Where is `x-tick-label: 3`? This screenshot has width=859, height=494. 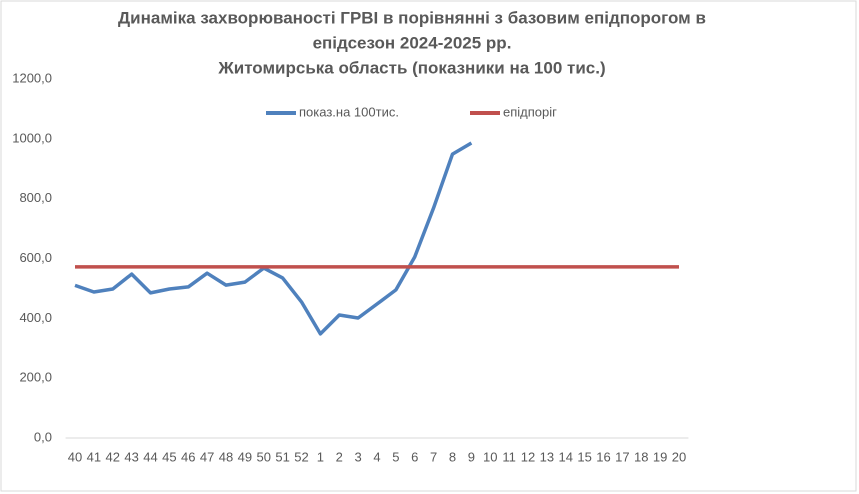
x-tick-label: 3 is located at coordinates (358, 456).